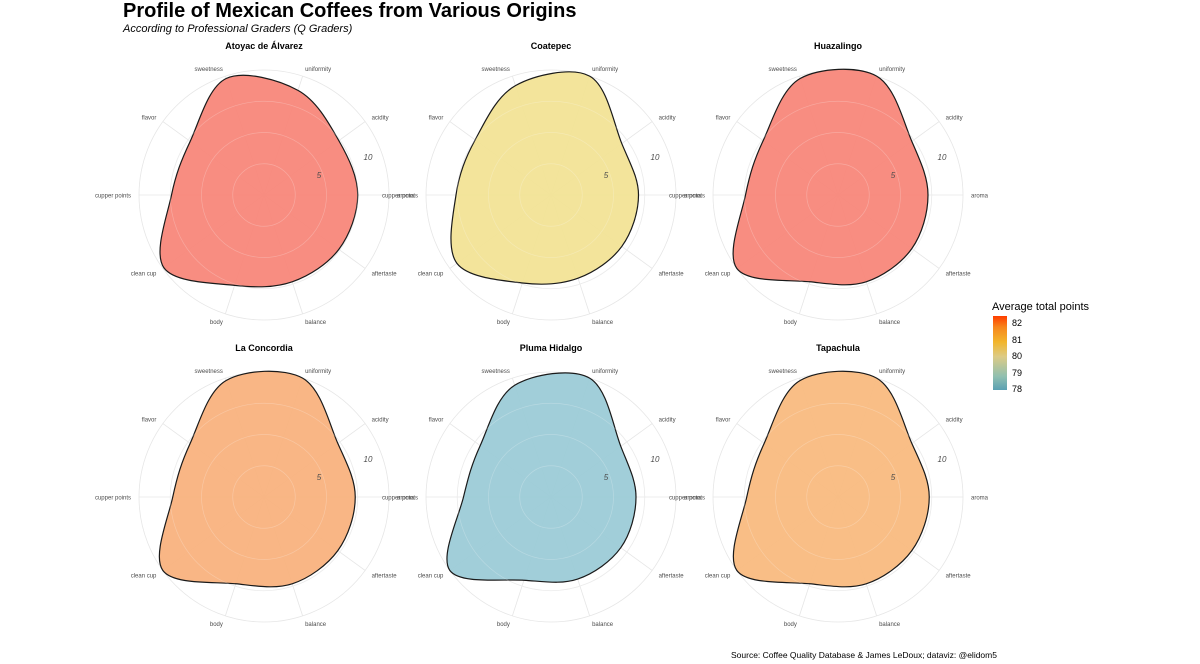 This screenshot has width=1200, height=664. I want to click on legend-tick: 79, so click(1017, 373).